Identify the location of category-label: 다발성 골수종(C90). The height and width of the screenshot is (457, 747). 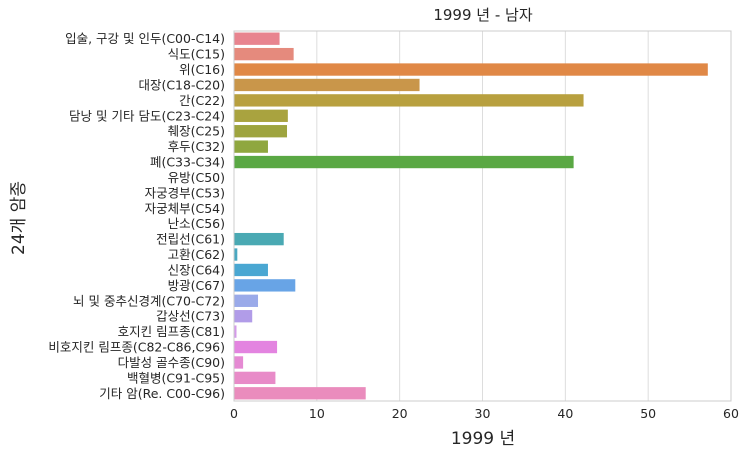
(171, 362).